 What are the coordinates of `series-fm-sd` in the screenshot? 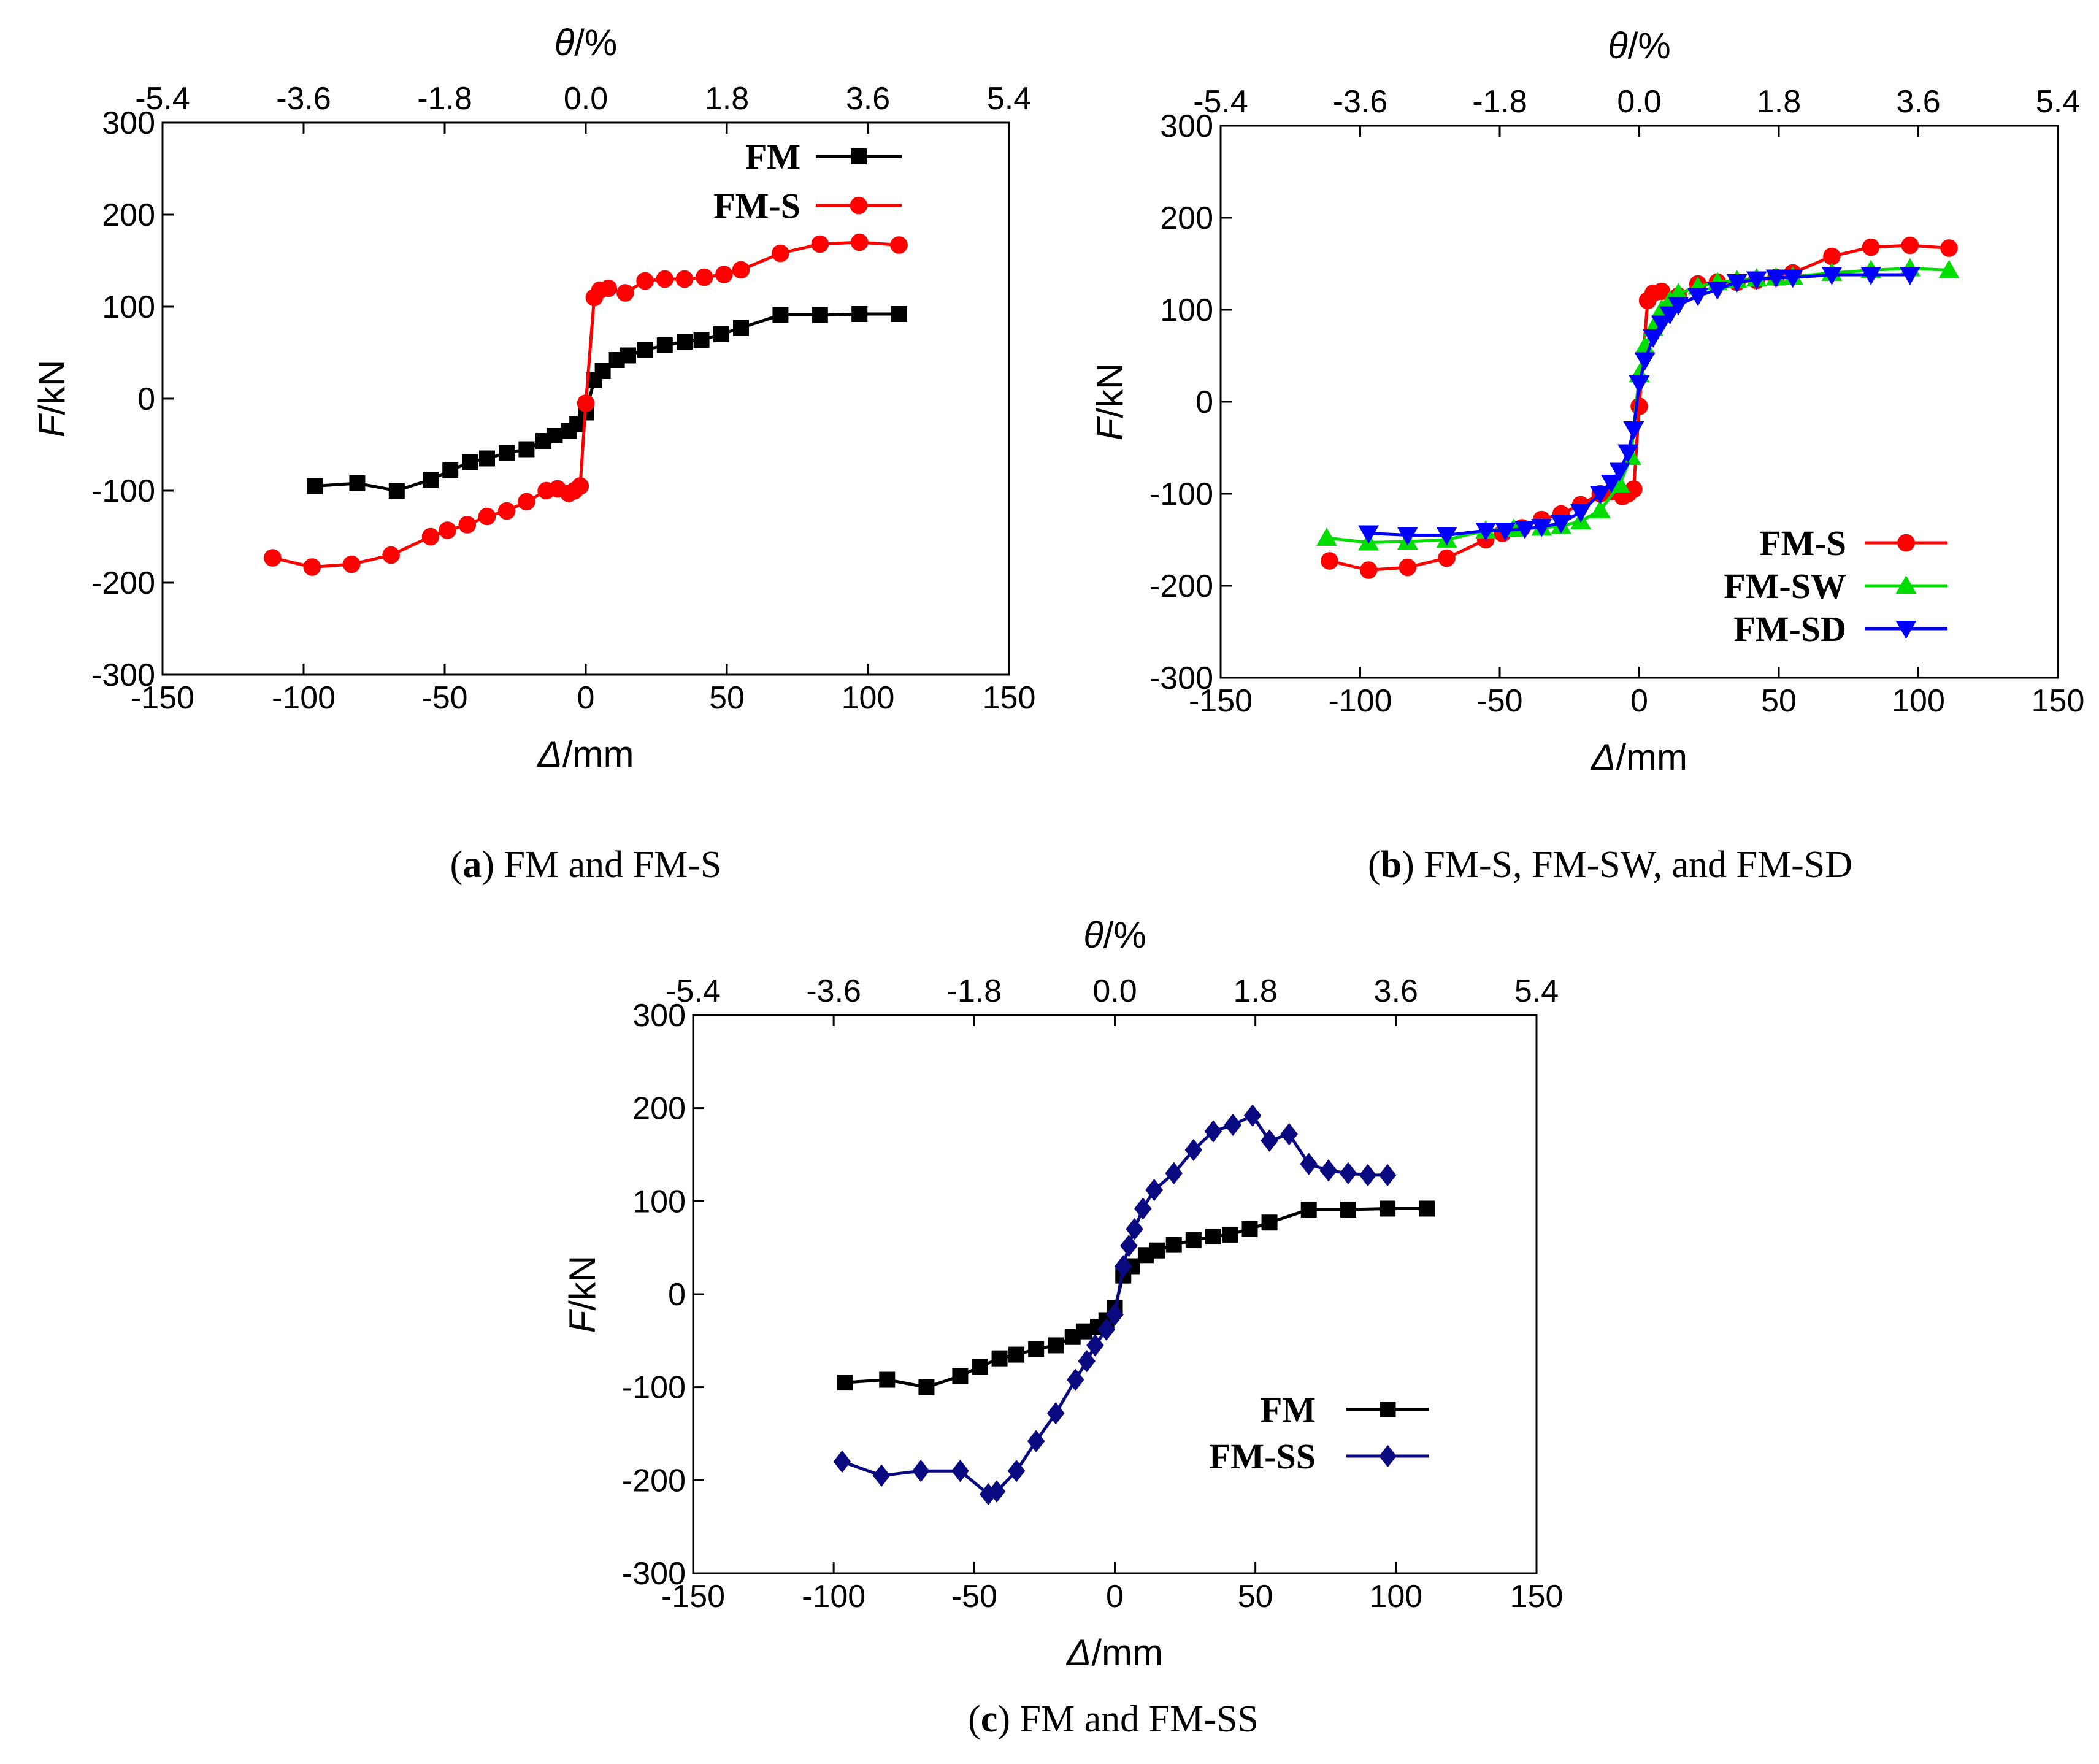 It's located at (1639, 407).